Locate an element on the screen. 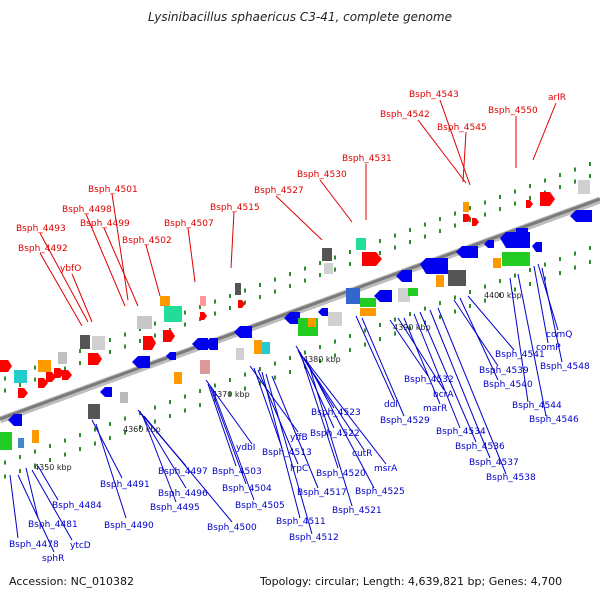  label-Bsph_4523: Bsph_4523 is located at coordinates (336, 413).